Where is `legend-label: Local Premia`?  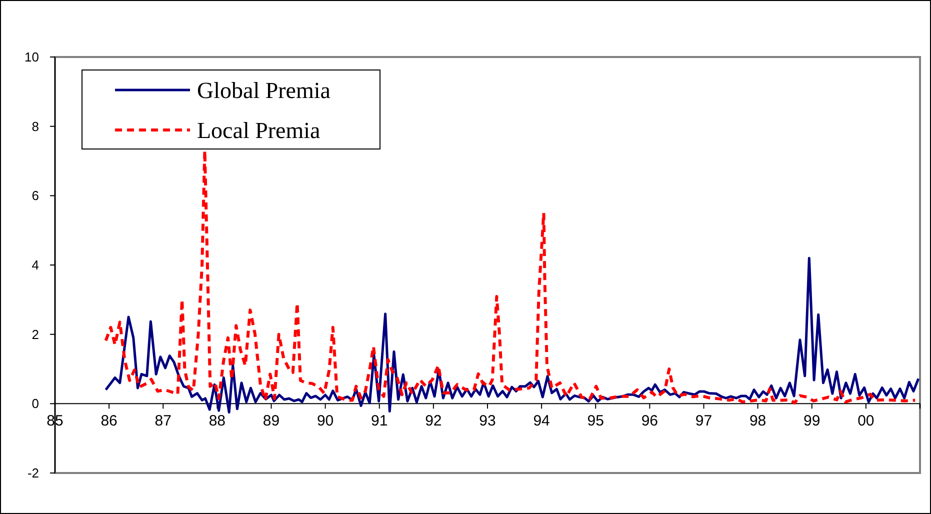 legend-label: Local Premia is located at coordinates (258, 131).